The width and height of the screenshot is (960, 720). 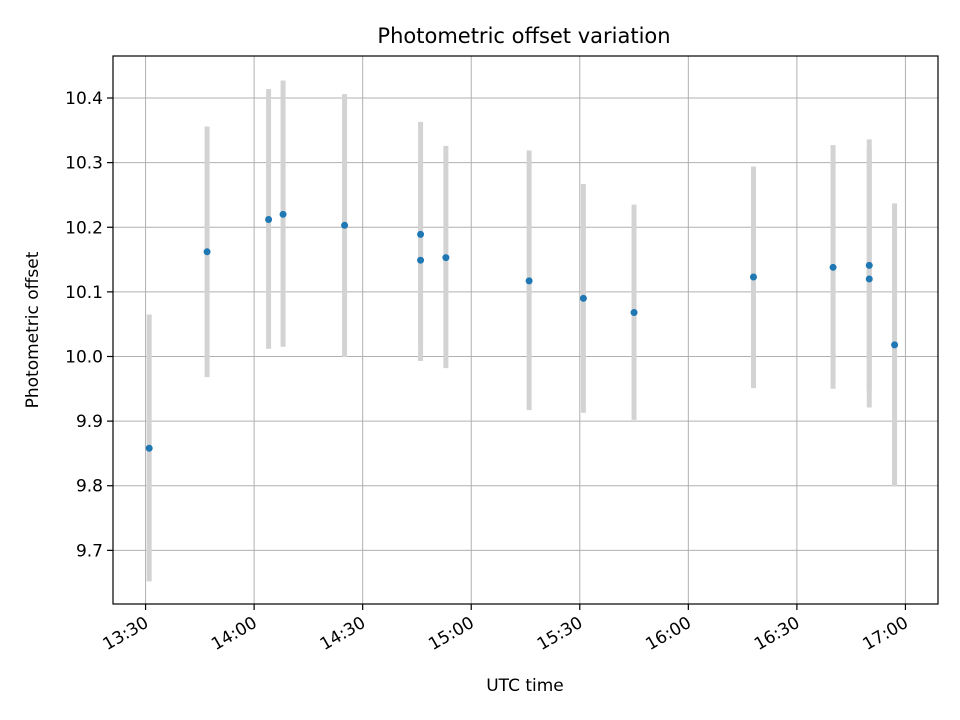 I want to click on y-tick-label: 10.4, so click(x=84, y=99).